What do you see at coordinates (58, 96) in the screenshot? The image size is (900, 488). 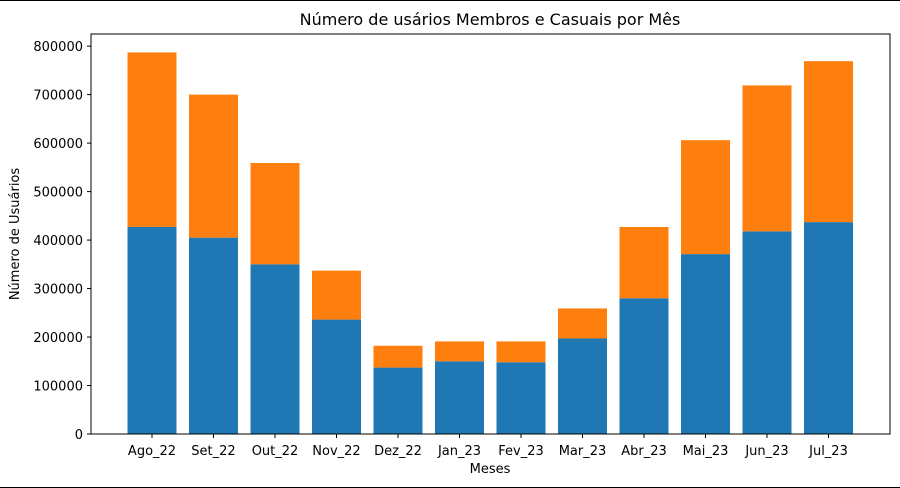 I see `y-tick-label: 700000` at bounding box center [58, 96].